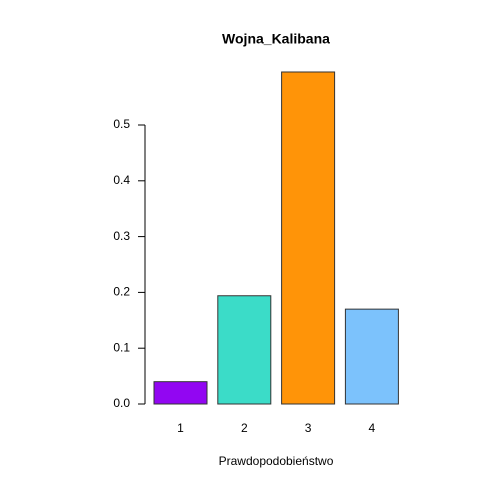 Image resolution: width=480 pixels, height=480 pixels. I want to click on y-tick-label: 0.5, so click(121, 124).